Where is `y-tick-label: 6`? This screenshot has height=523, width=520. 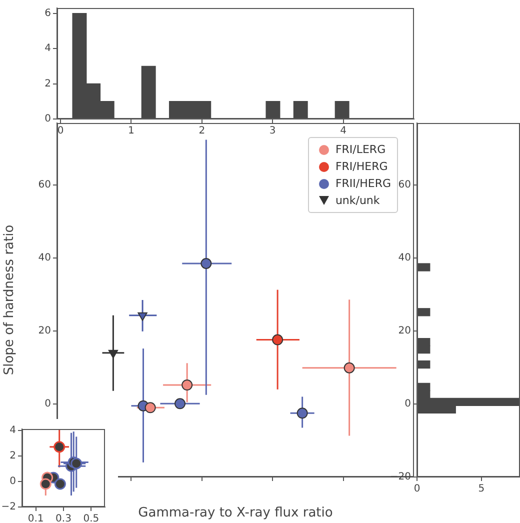 y-tick-label: 6 is located at coordinates (47, 13).